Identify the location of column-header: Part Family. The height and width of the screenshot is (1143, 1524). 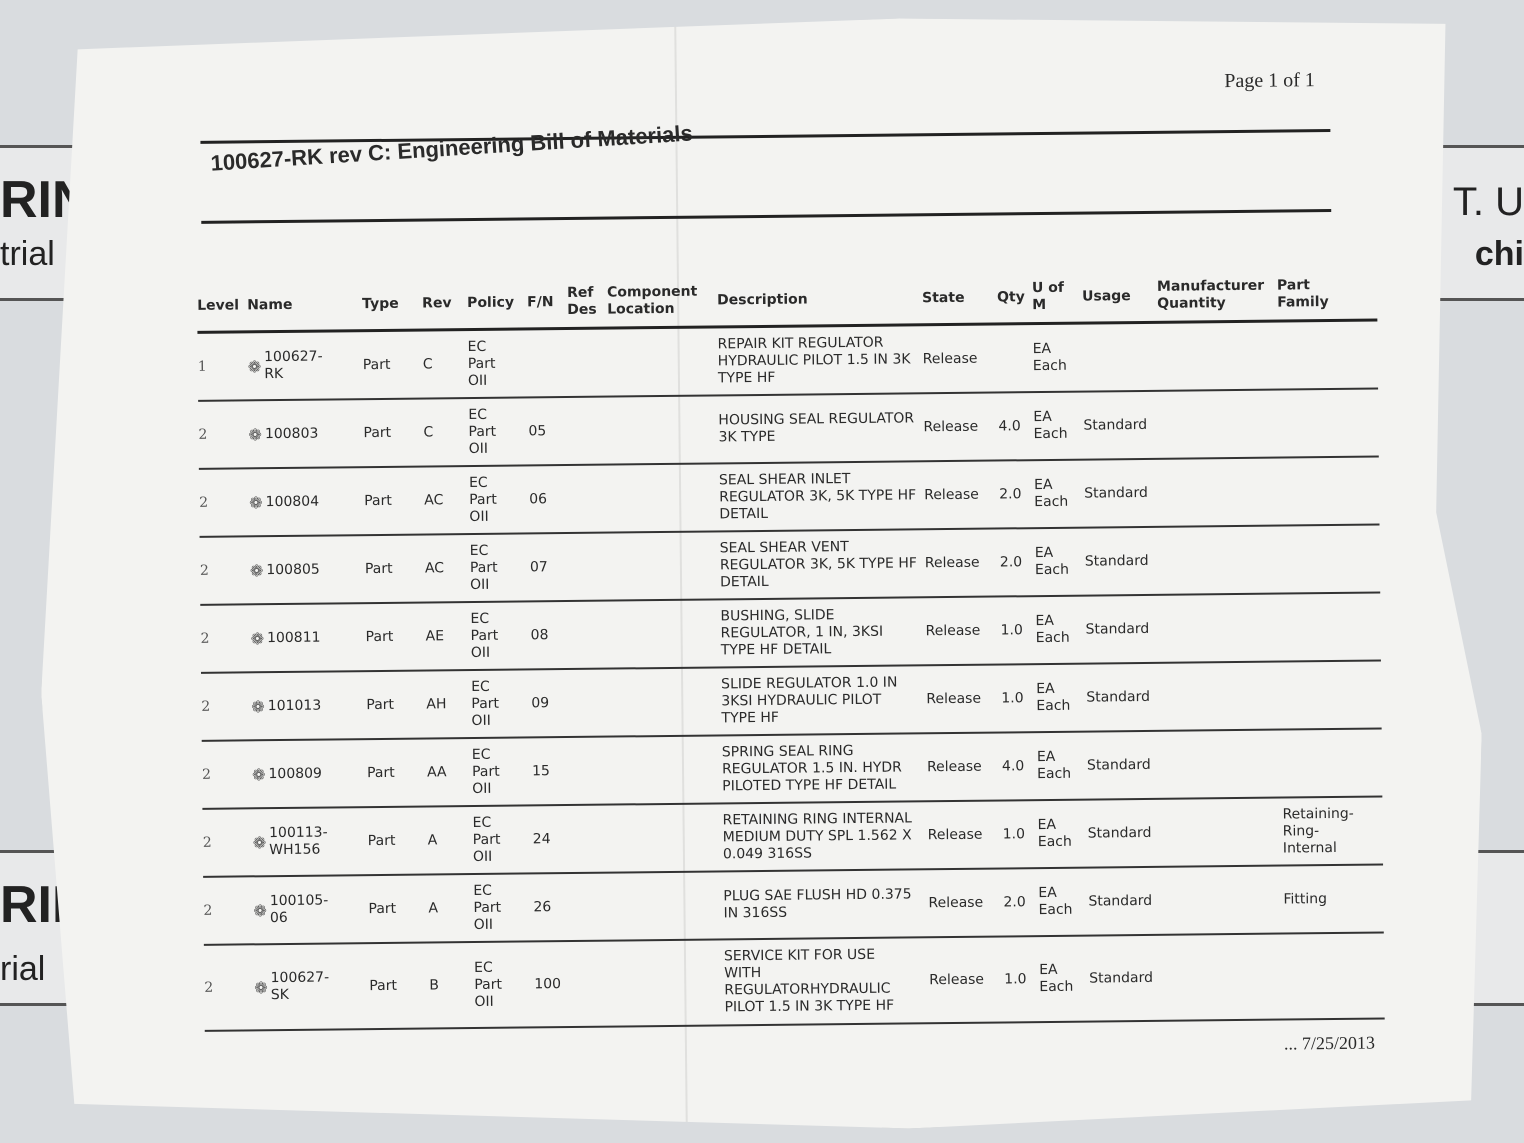
(1302, 294).